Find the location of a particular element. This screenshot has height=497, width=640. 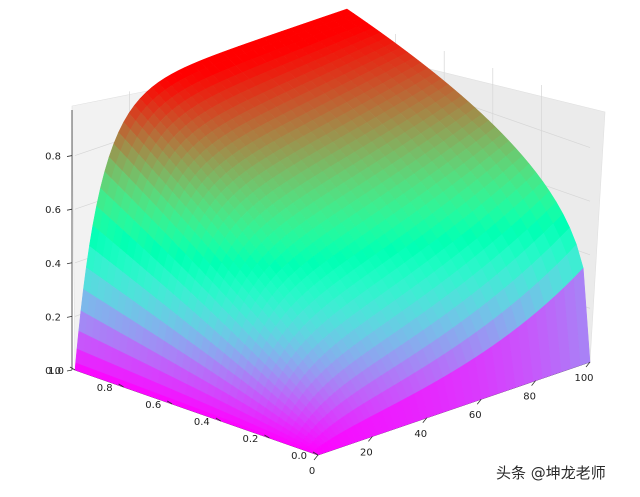

z-tick-label: 0.0 is located at coordinates (53, 371).